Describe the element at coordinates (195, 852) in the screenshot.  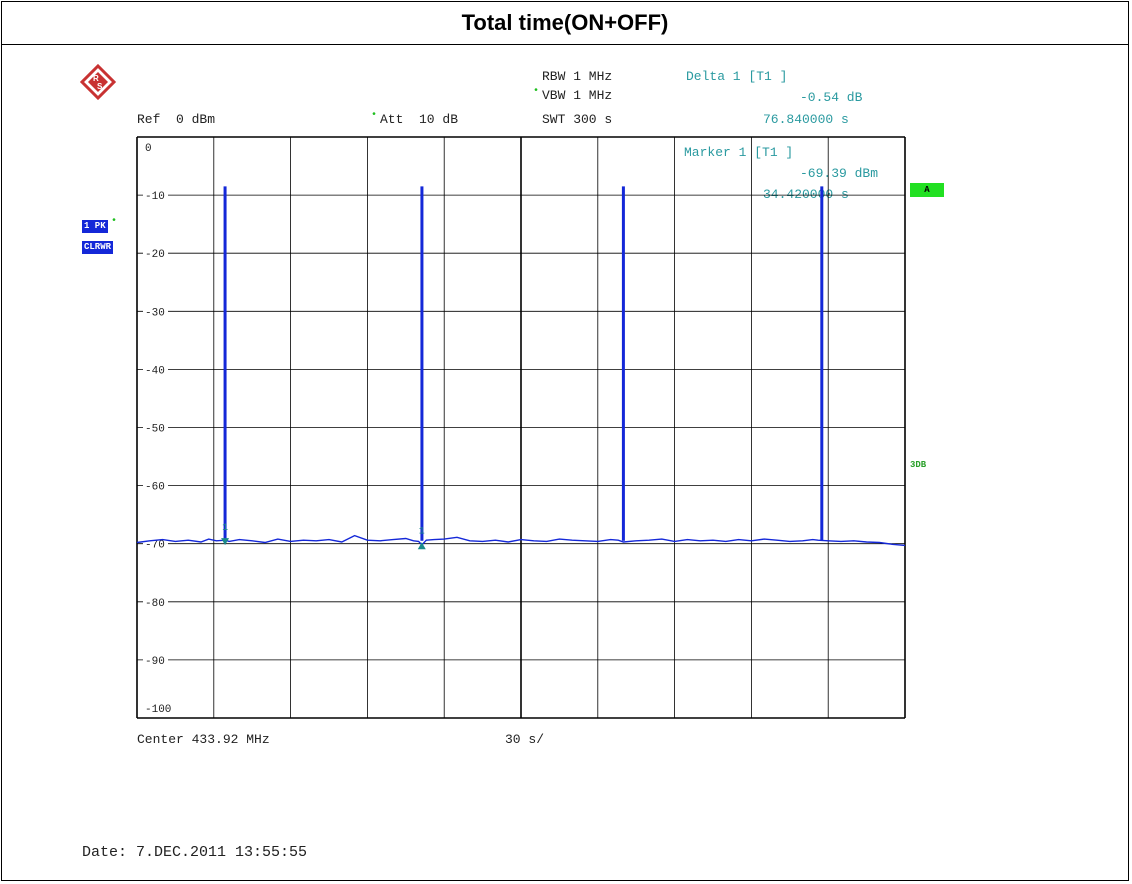
I see `date-stamp: Date: 7.DEC.2011 13:55:55` at that location.